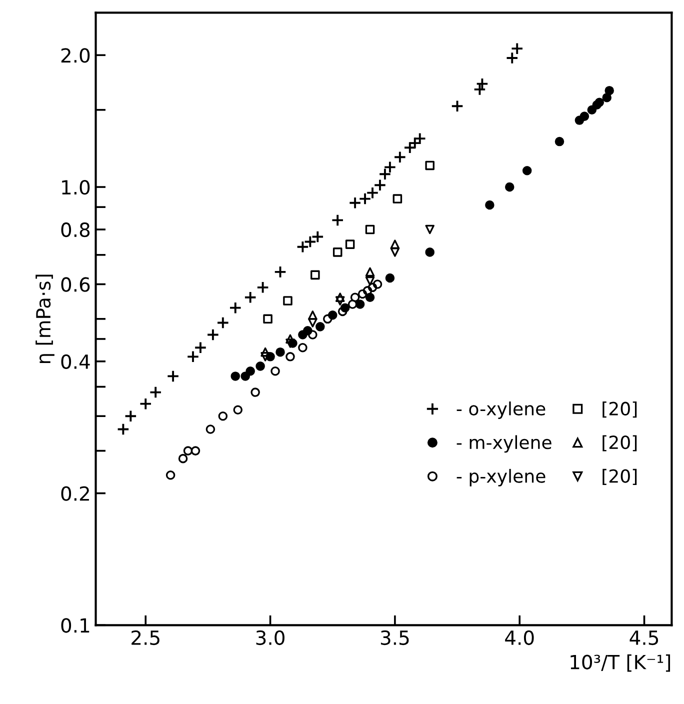 This screenshot has height=704, width=684. I want to click on legend-label: - o-xylene, so click(501, 410).